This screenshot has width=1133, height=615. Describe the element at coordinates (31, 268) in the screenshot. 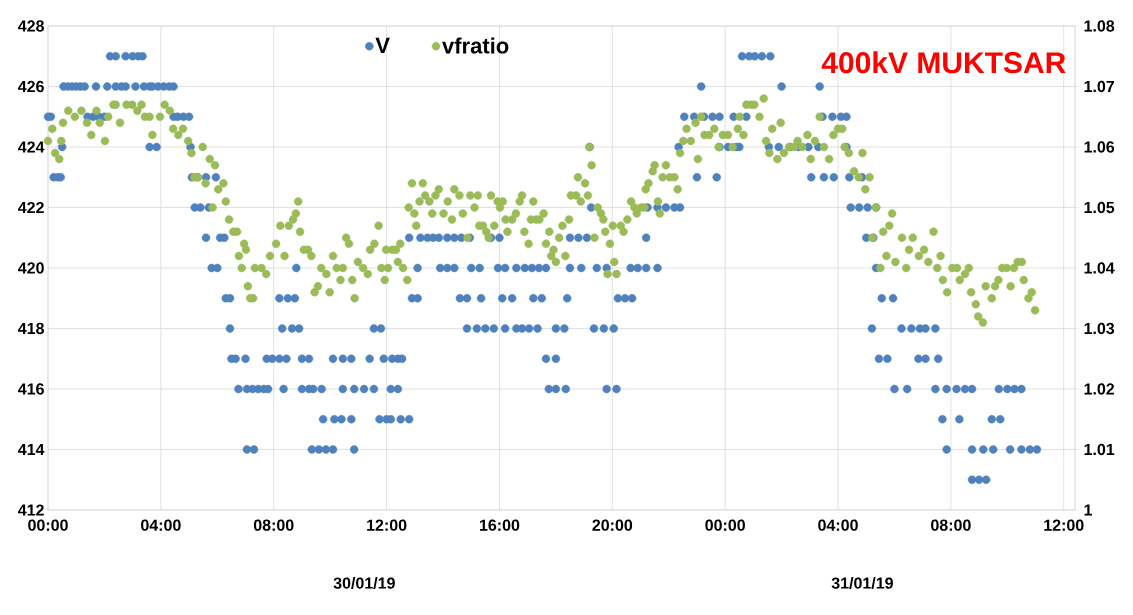

I see `y-tick-label: 420` at that location.